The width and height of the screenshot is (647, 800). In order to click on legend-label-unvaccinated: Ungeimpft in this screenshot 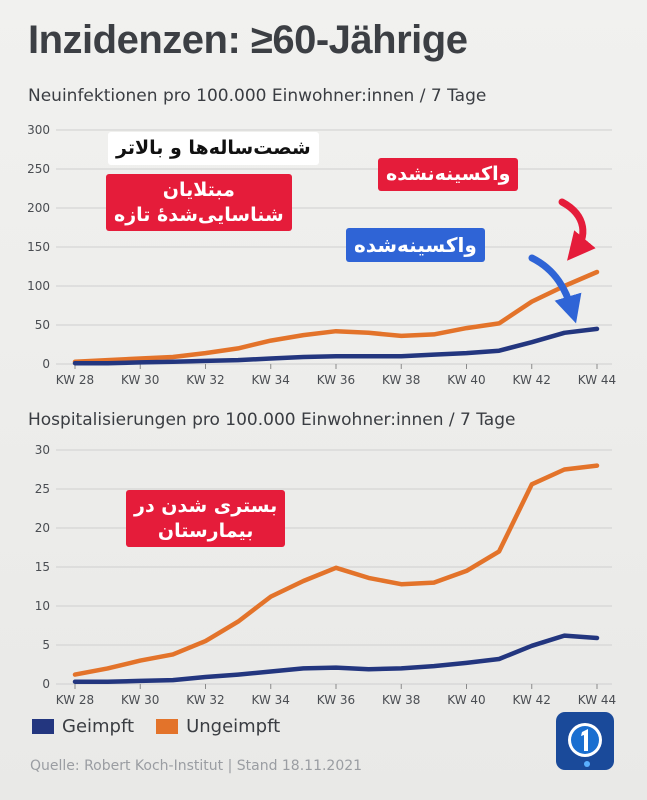, I will do `click(233, 726)`.